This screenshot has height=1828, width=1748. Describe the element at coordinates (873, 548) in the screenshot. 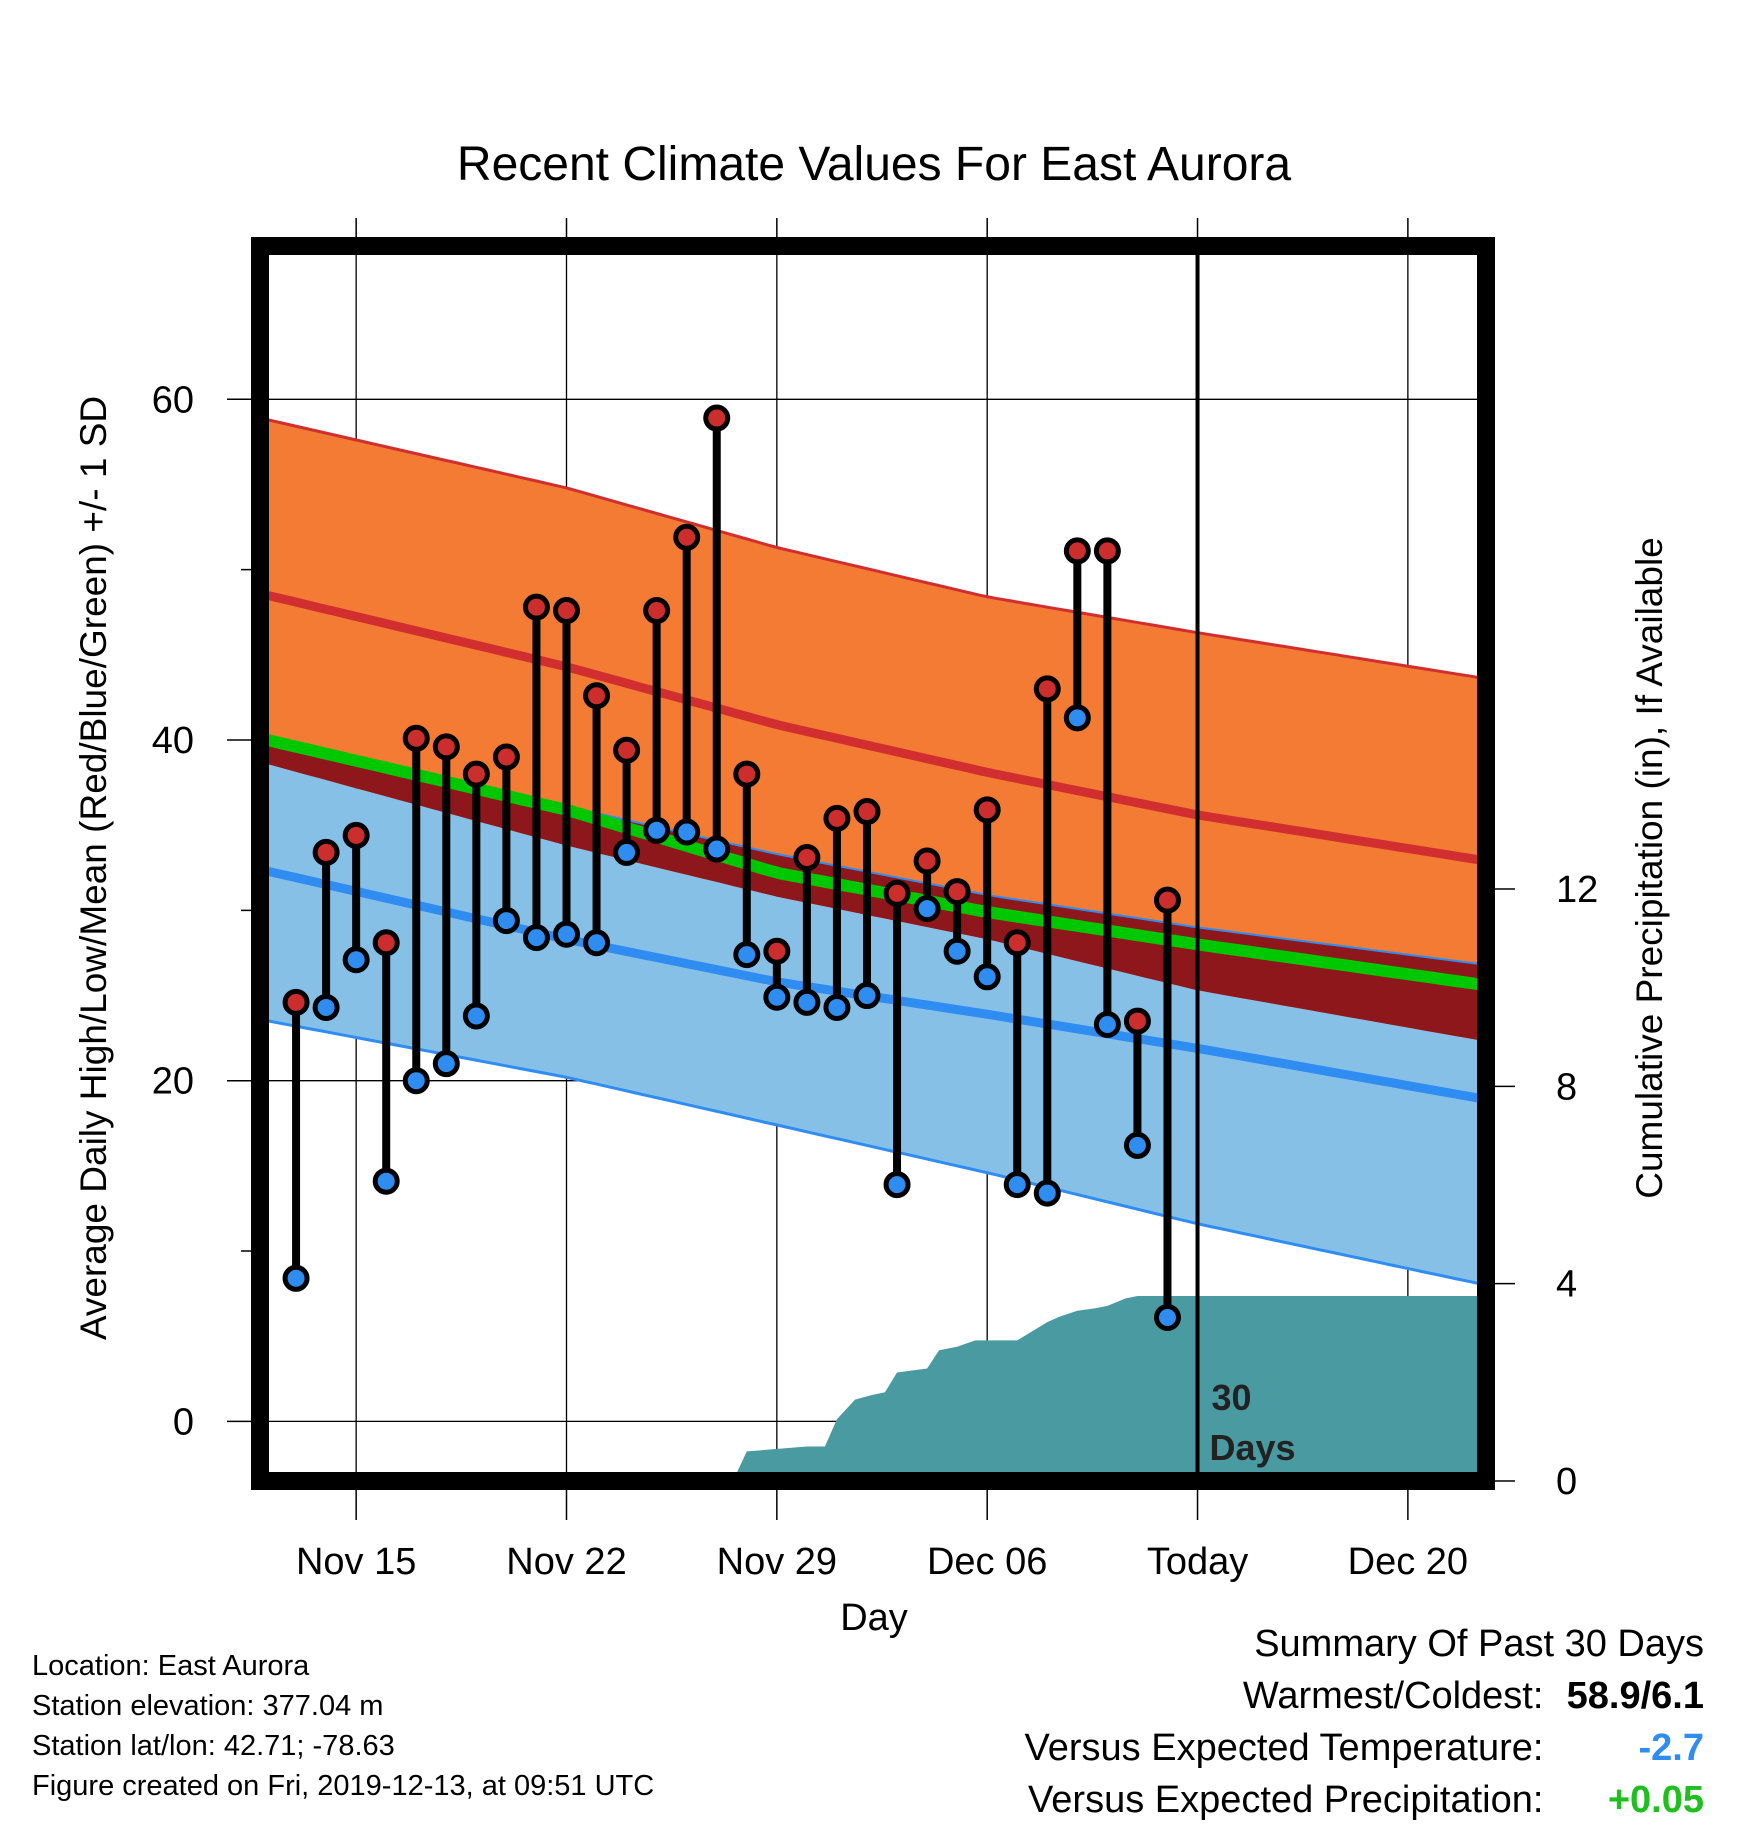

I see `high-plus-sd-line` at that location.